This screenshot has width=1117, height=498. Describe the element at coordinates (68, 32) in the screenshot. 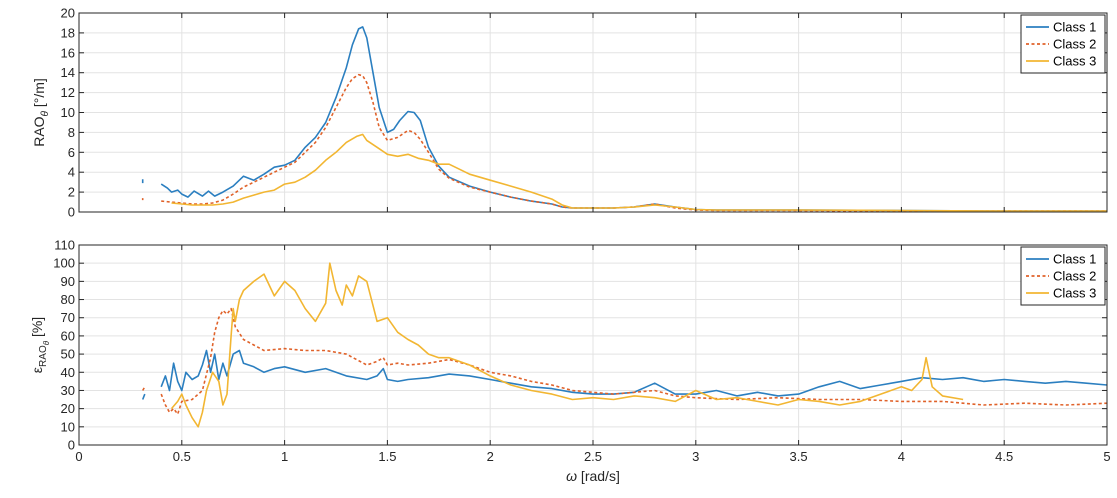

I see `top-y-tick-label: 18` at that location.